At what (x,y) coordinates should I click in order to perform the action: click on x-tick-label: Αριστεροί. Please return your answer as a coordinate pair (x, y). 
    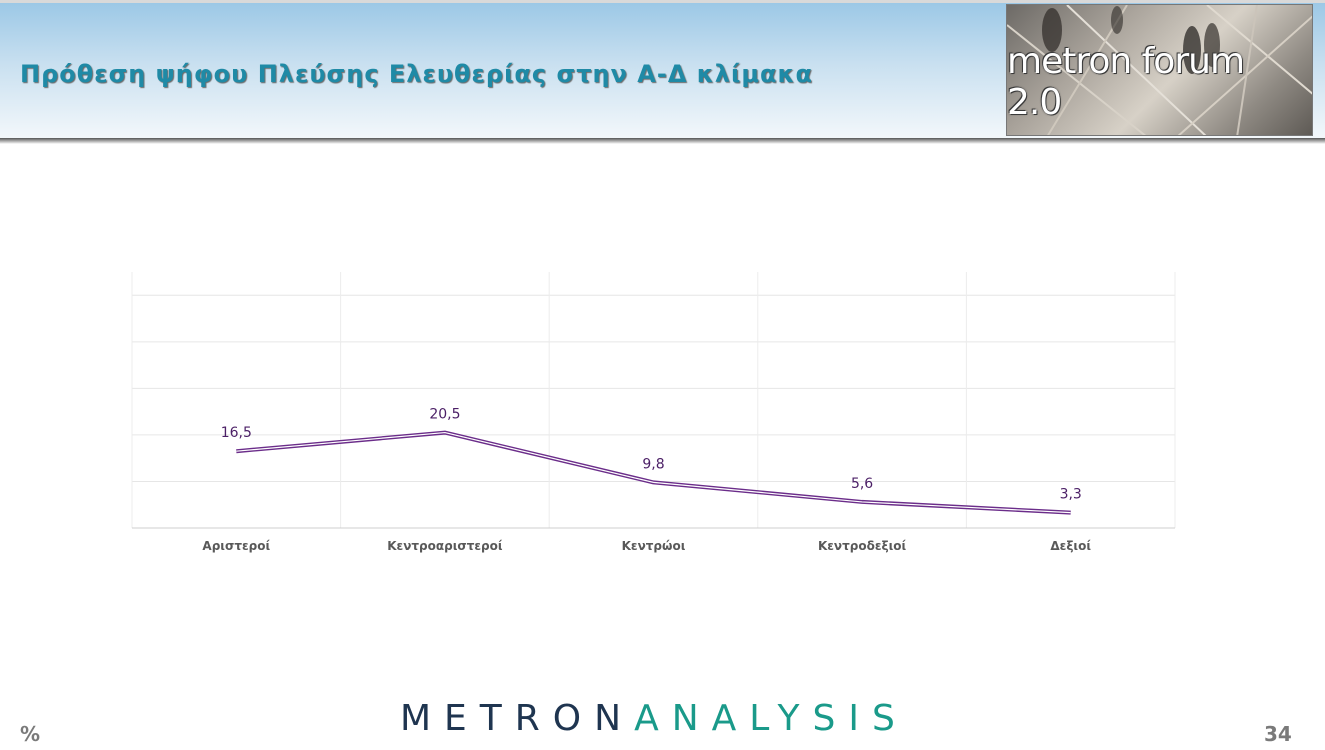
    Looking at the image, I should click on (236, 546).